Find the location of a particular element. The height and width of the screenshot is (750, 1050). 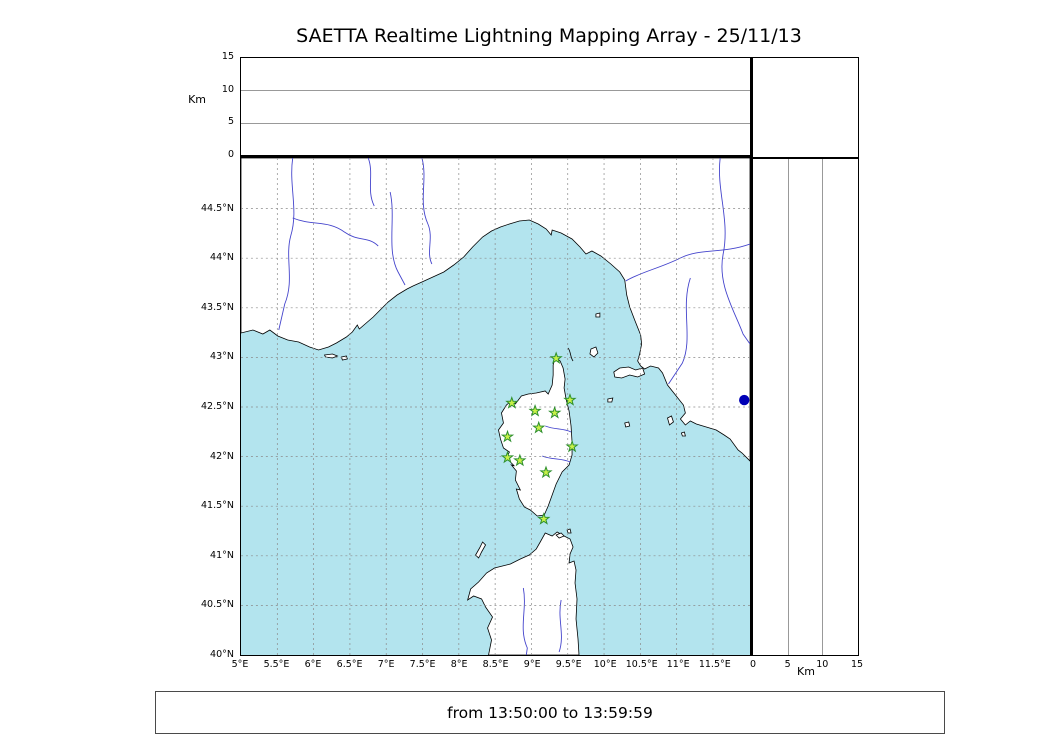

island-la-maddalena is located at coordinates (560, 535).